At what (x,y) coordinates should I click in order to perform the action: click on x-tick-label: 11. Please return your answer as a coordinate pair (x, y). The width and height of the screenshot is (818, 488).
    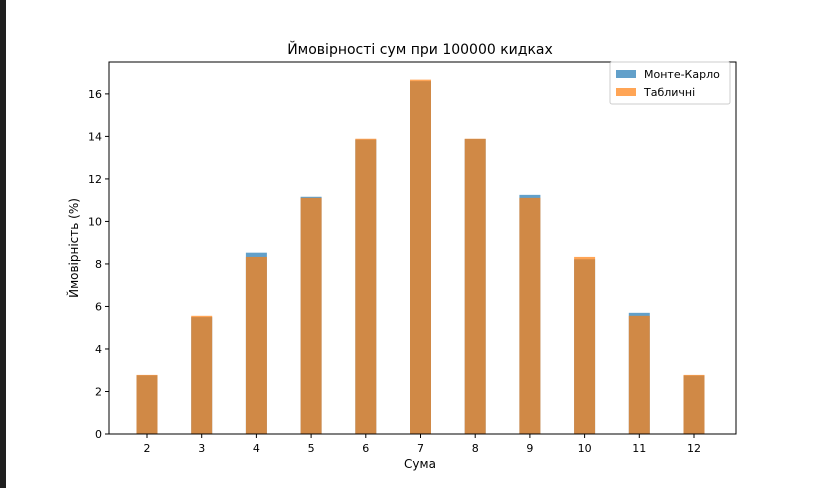
    Looking at the image, I should click on (639, 448).